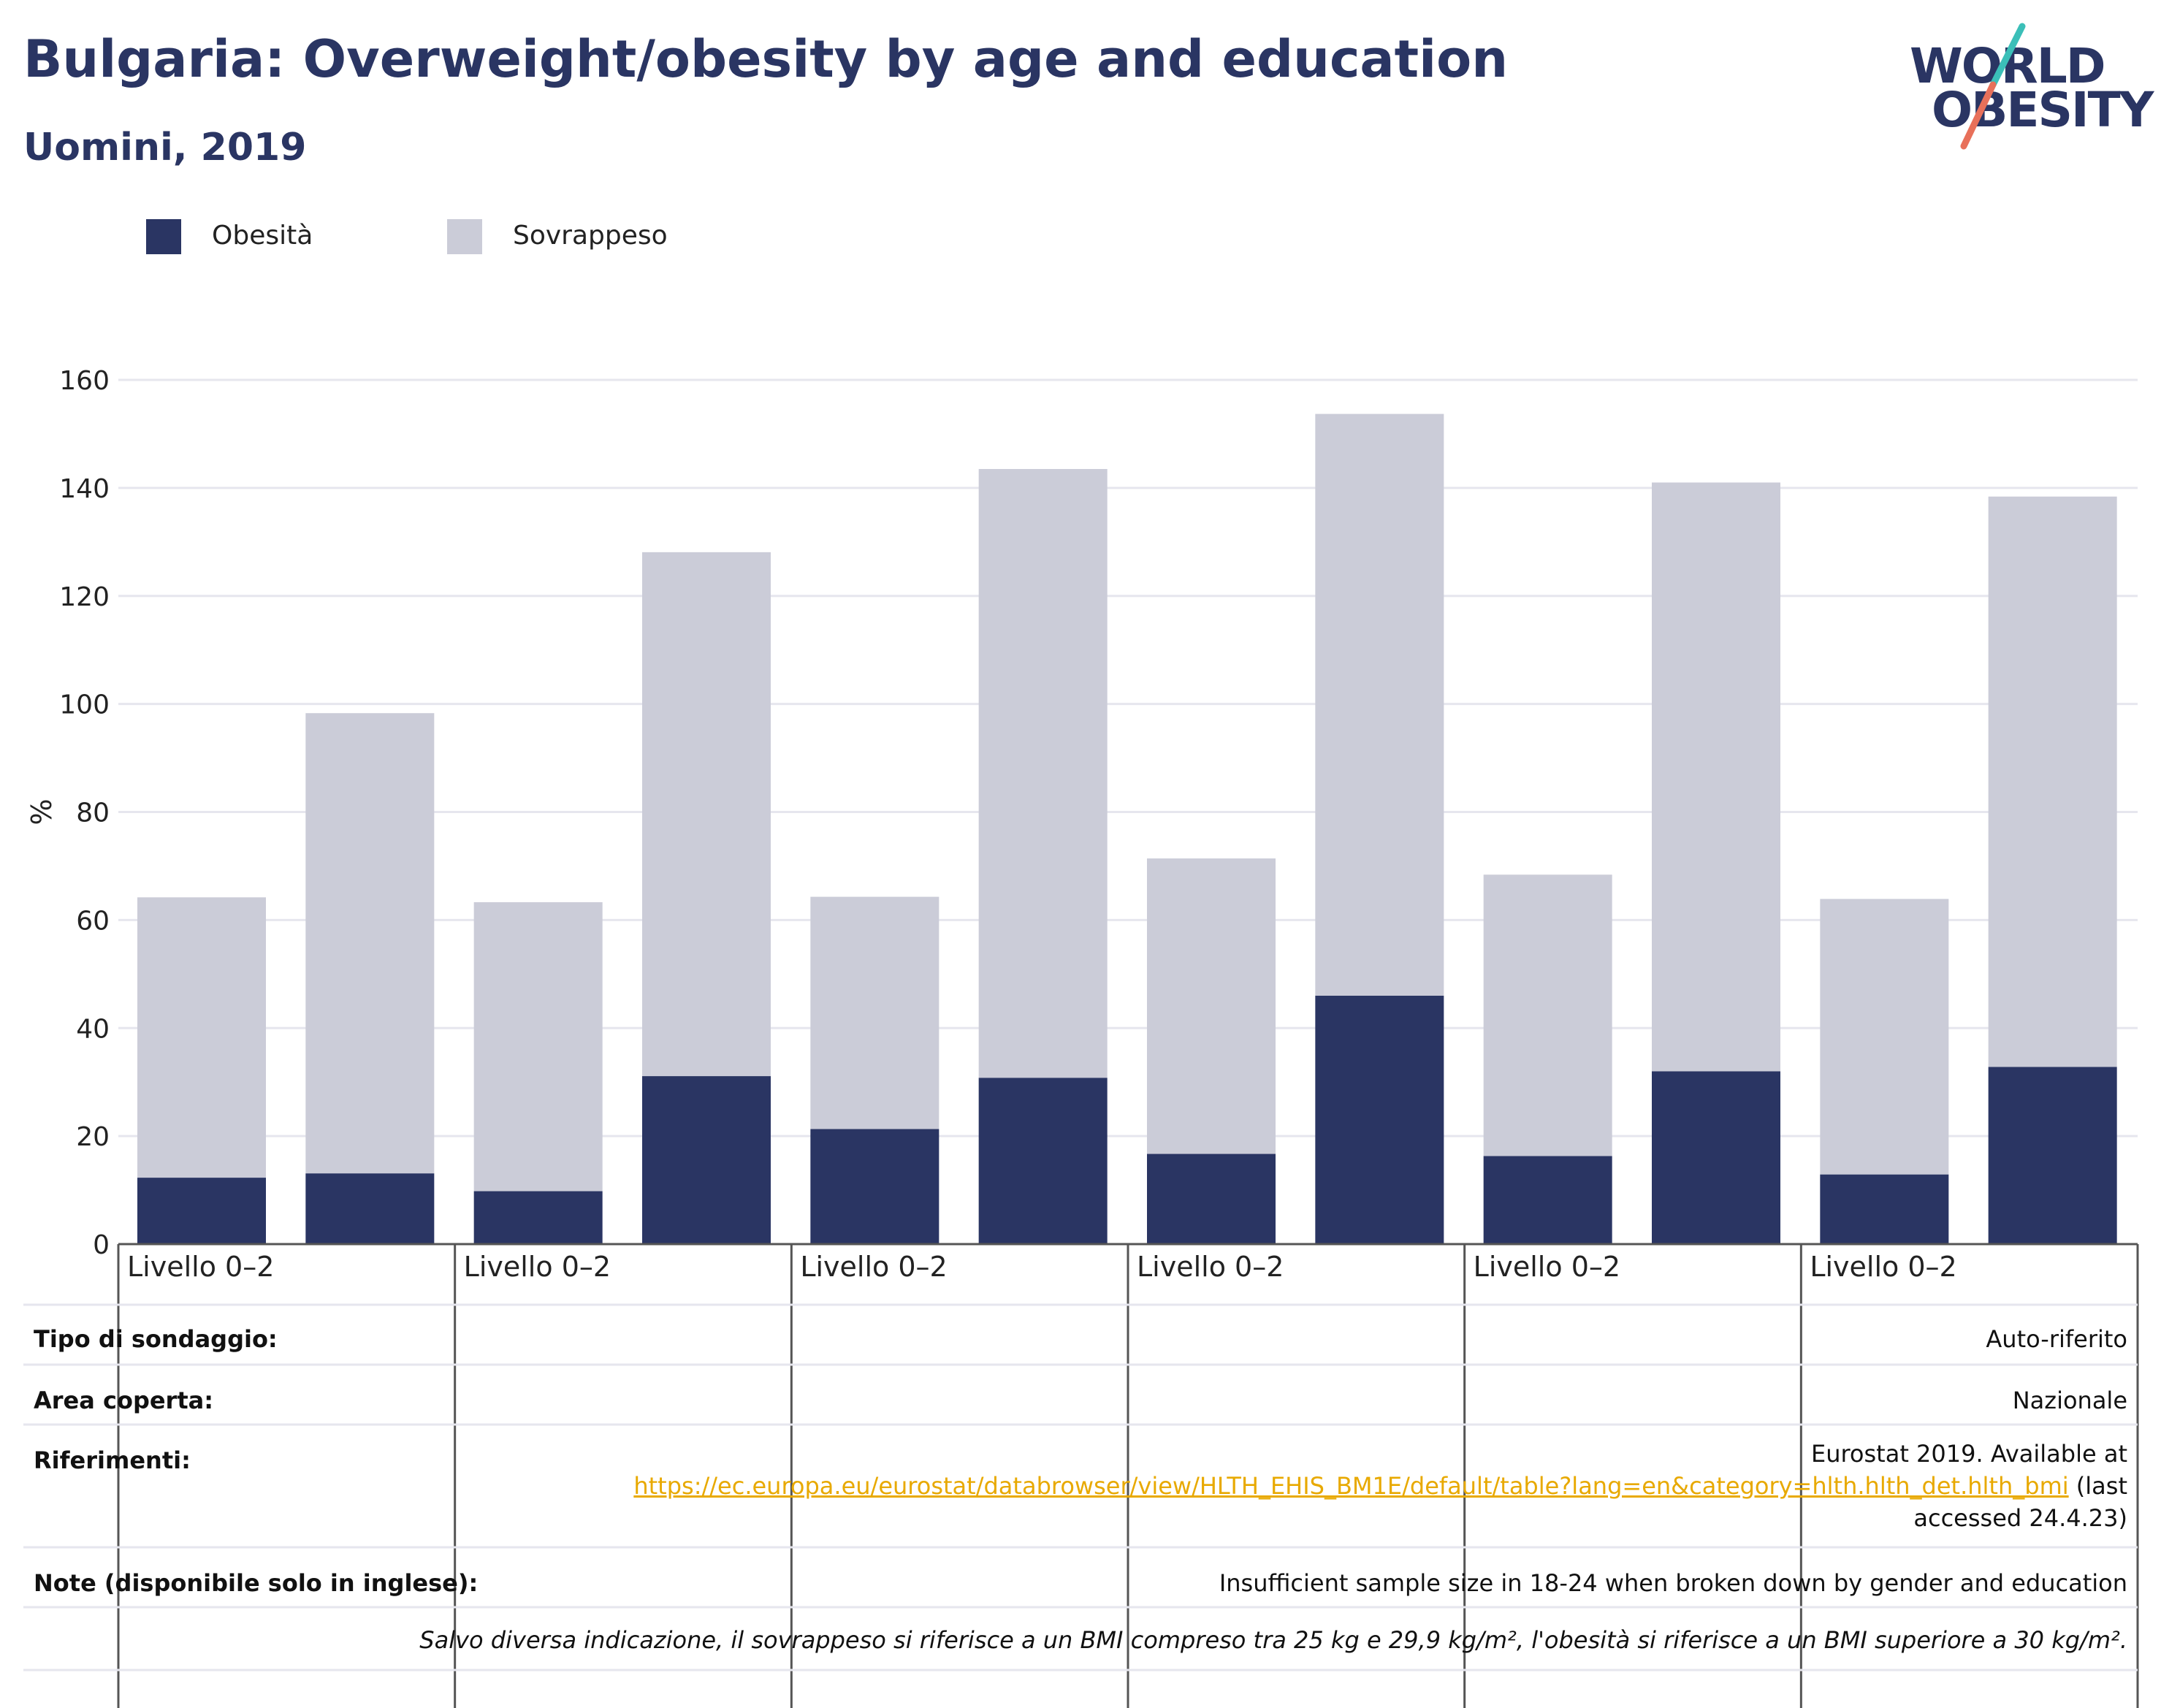 The width and height of the screenshot is (2161, 1708). I want to click on legend-label-overweight: Sovrappeso, so click(590, 236).